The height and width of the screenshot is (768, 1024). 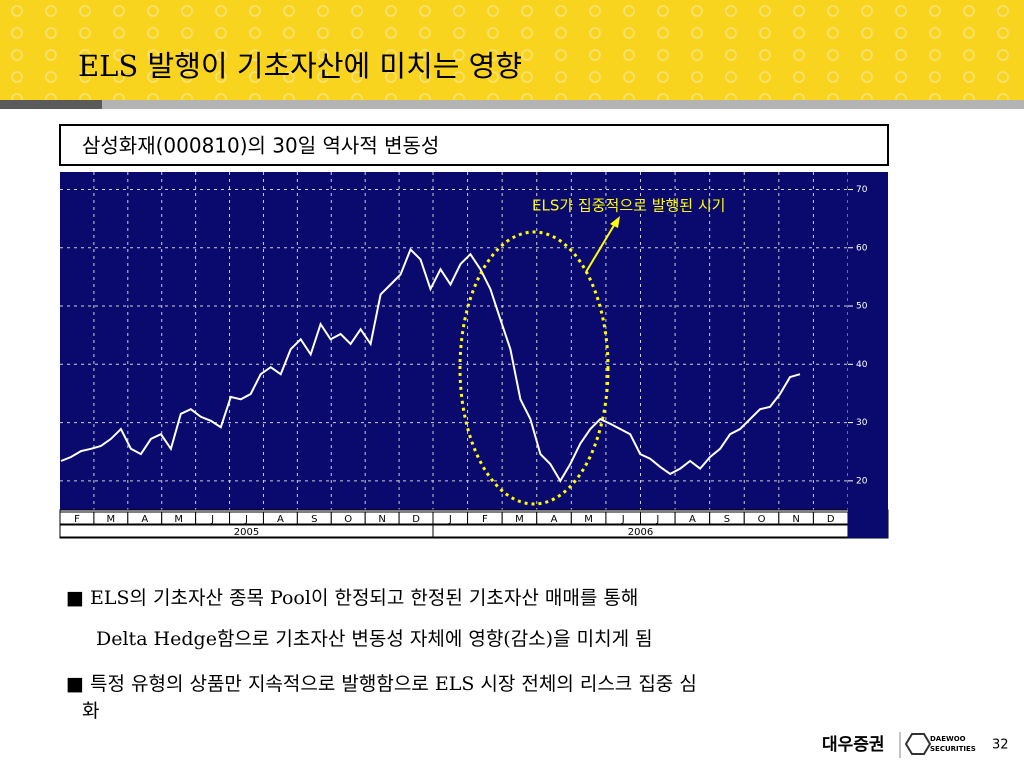 I want to click on chart-title-box, so click(x=474, y=145).